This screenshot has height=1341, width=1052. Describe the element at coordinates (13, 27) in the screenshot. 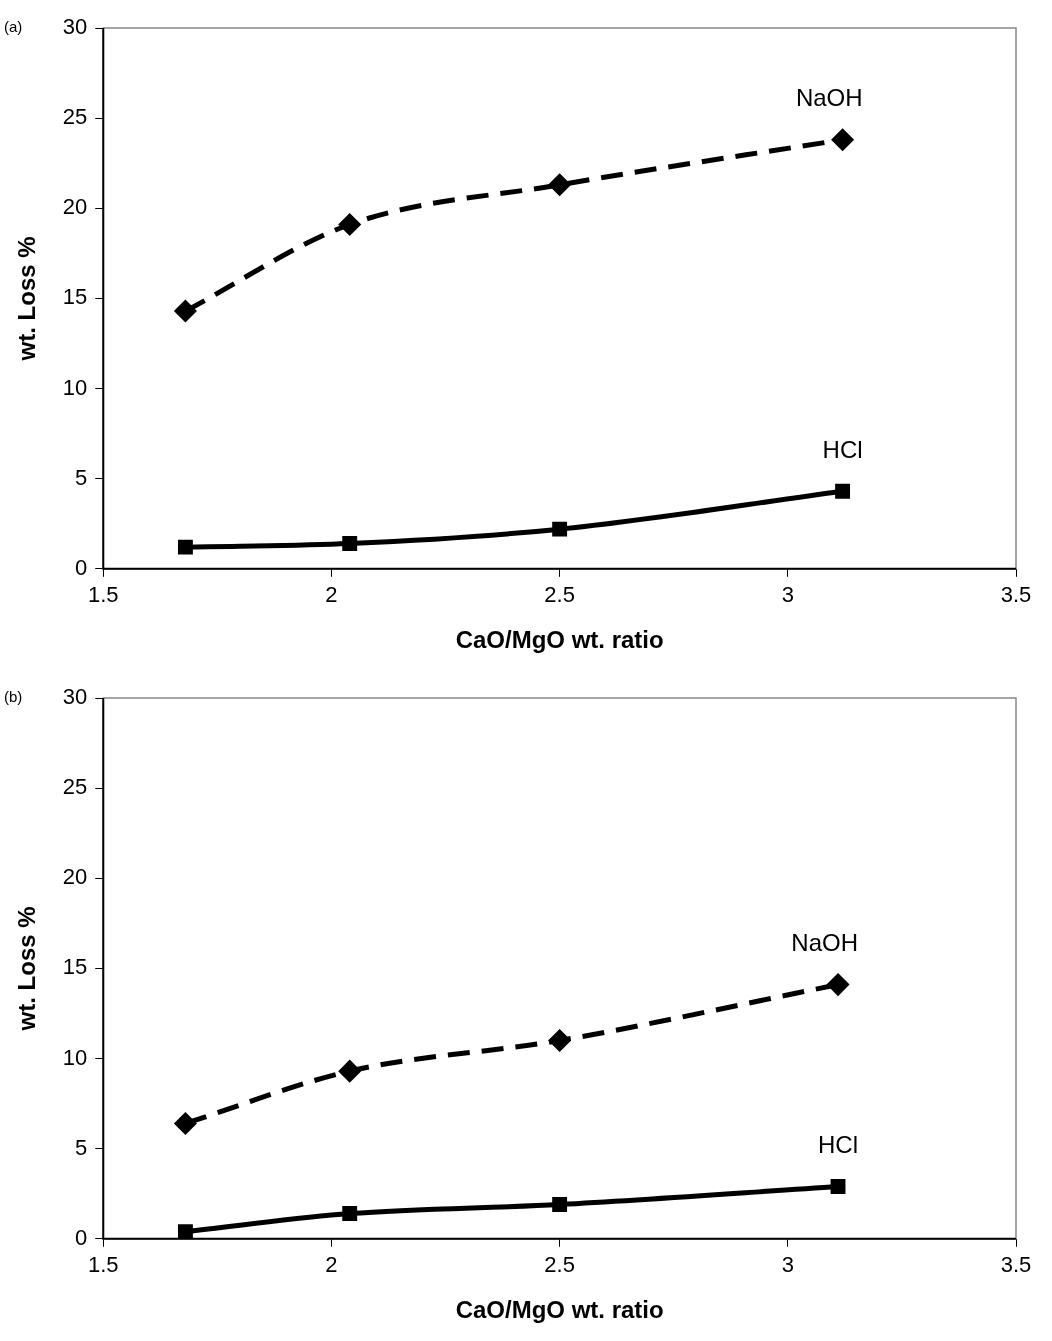

I see `chart-title: (a)` at that location.